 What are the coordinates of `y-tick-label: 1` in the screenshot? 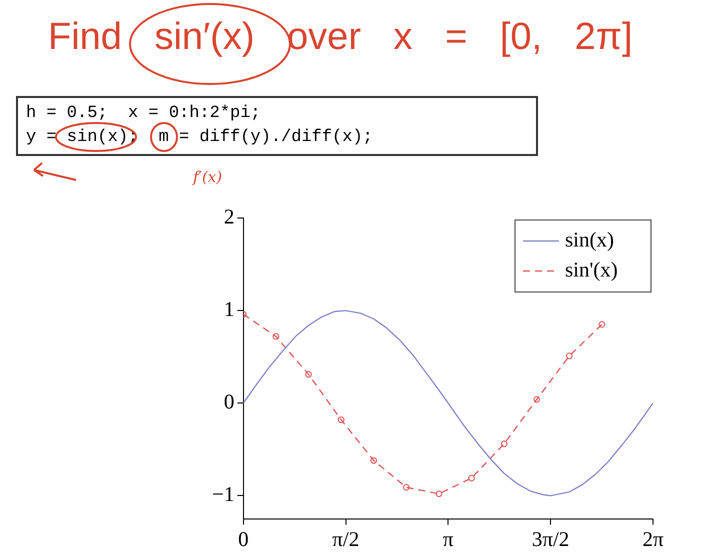 It's located at (229, 309).